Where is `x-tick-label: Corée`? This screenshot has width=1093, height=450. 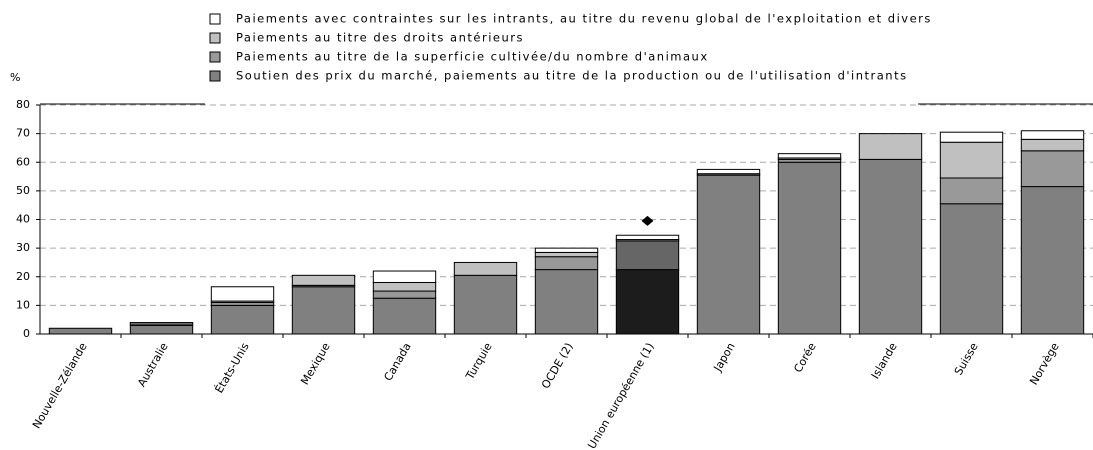
x-tick-label: Corée is located at coordinates (804, 357).